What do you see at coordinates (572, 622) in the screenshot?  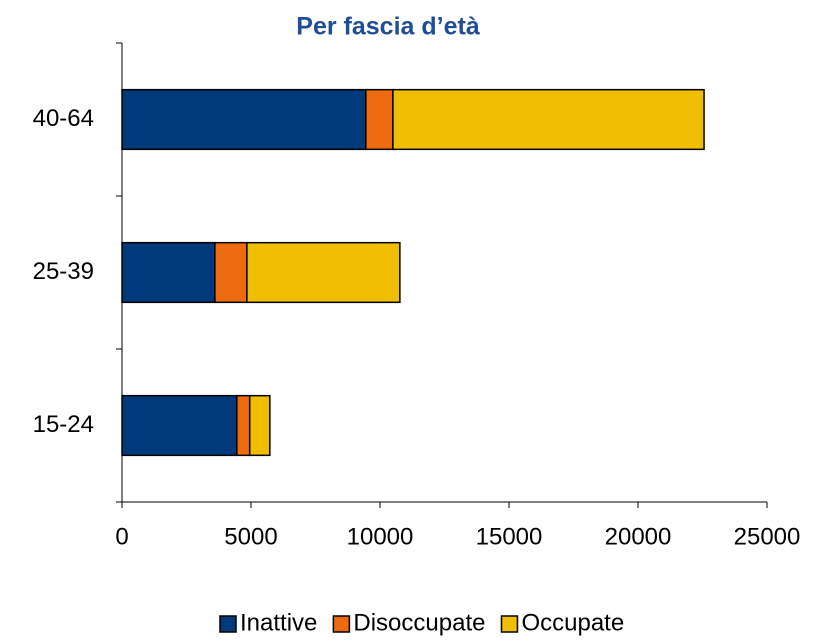 I see `legend-label: Occupate` at bounding box center [572, 622].